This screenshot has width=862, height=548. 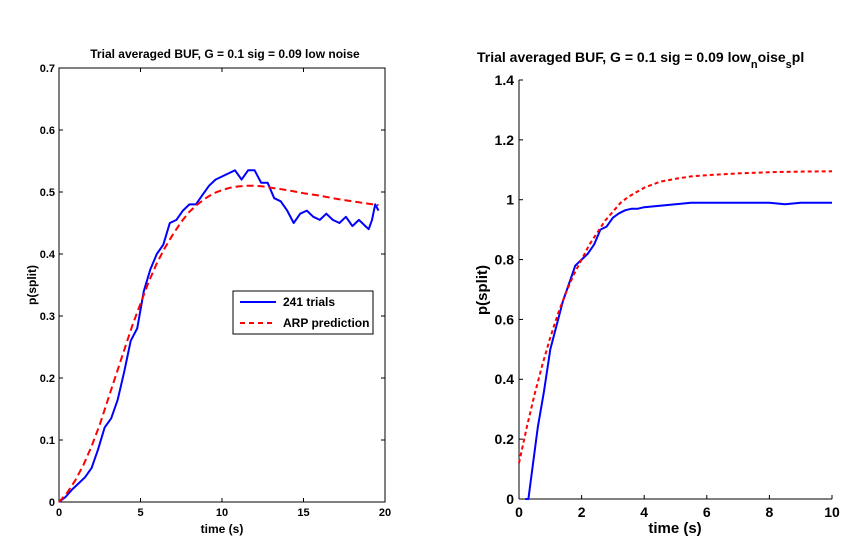 I want to click on y-tick-label: 0.1, so click(x=47, y=441).